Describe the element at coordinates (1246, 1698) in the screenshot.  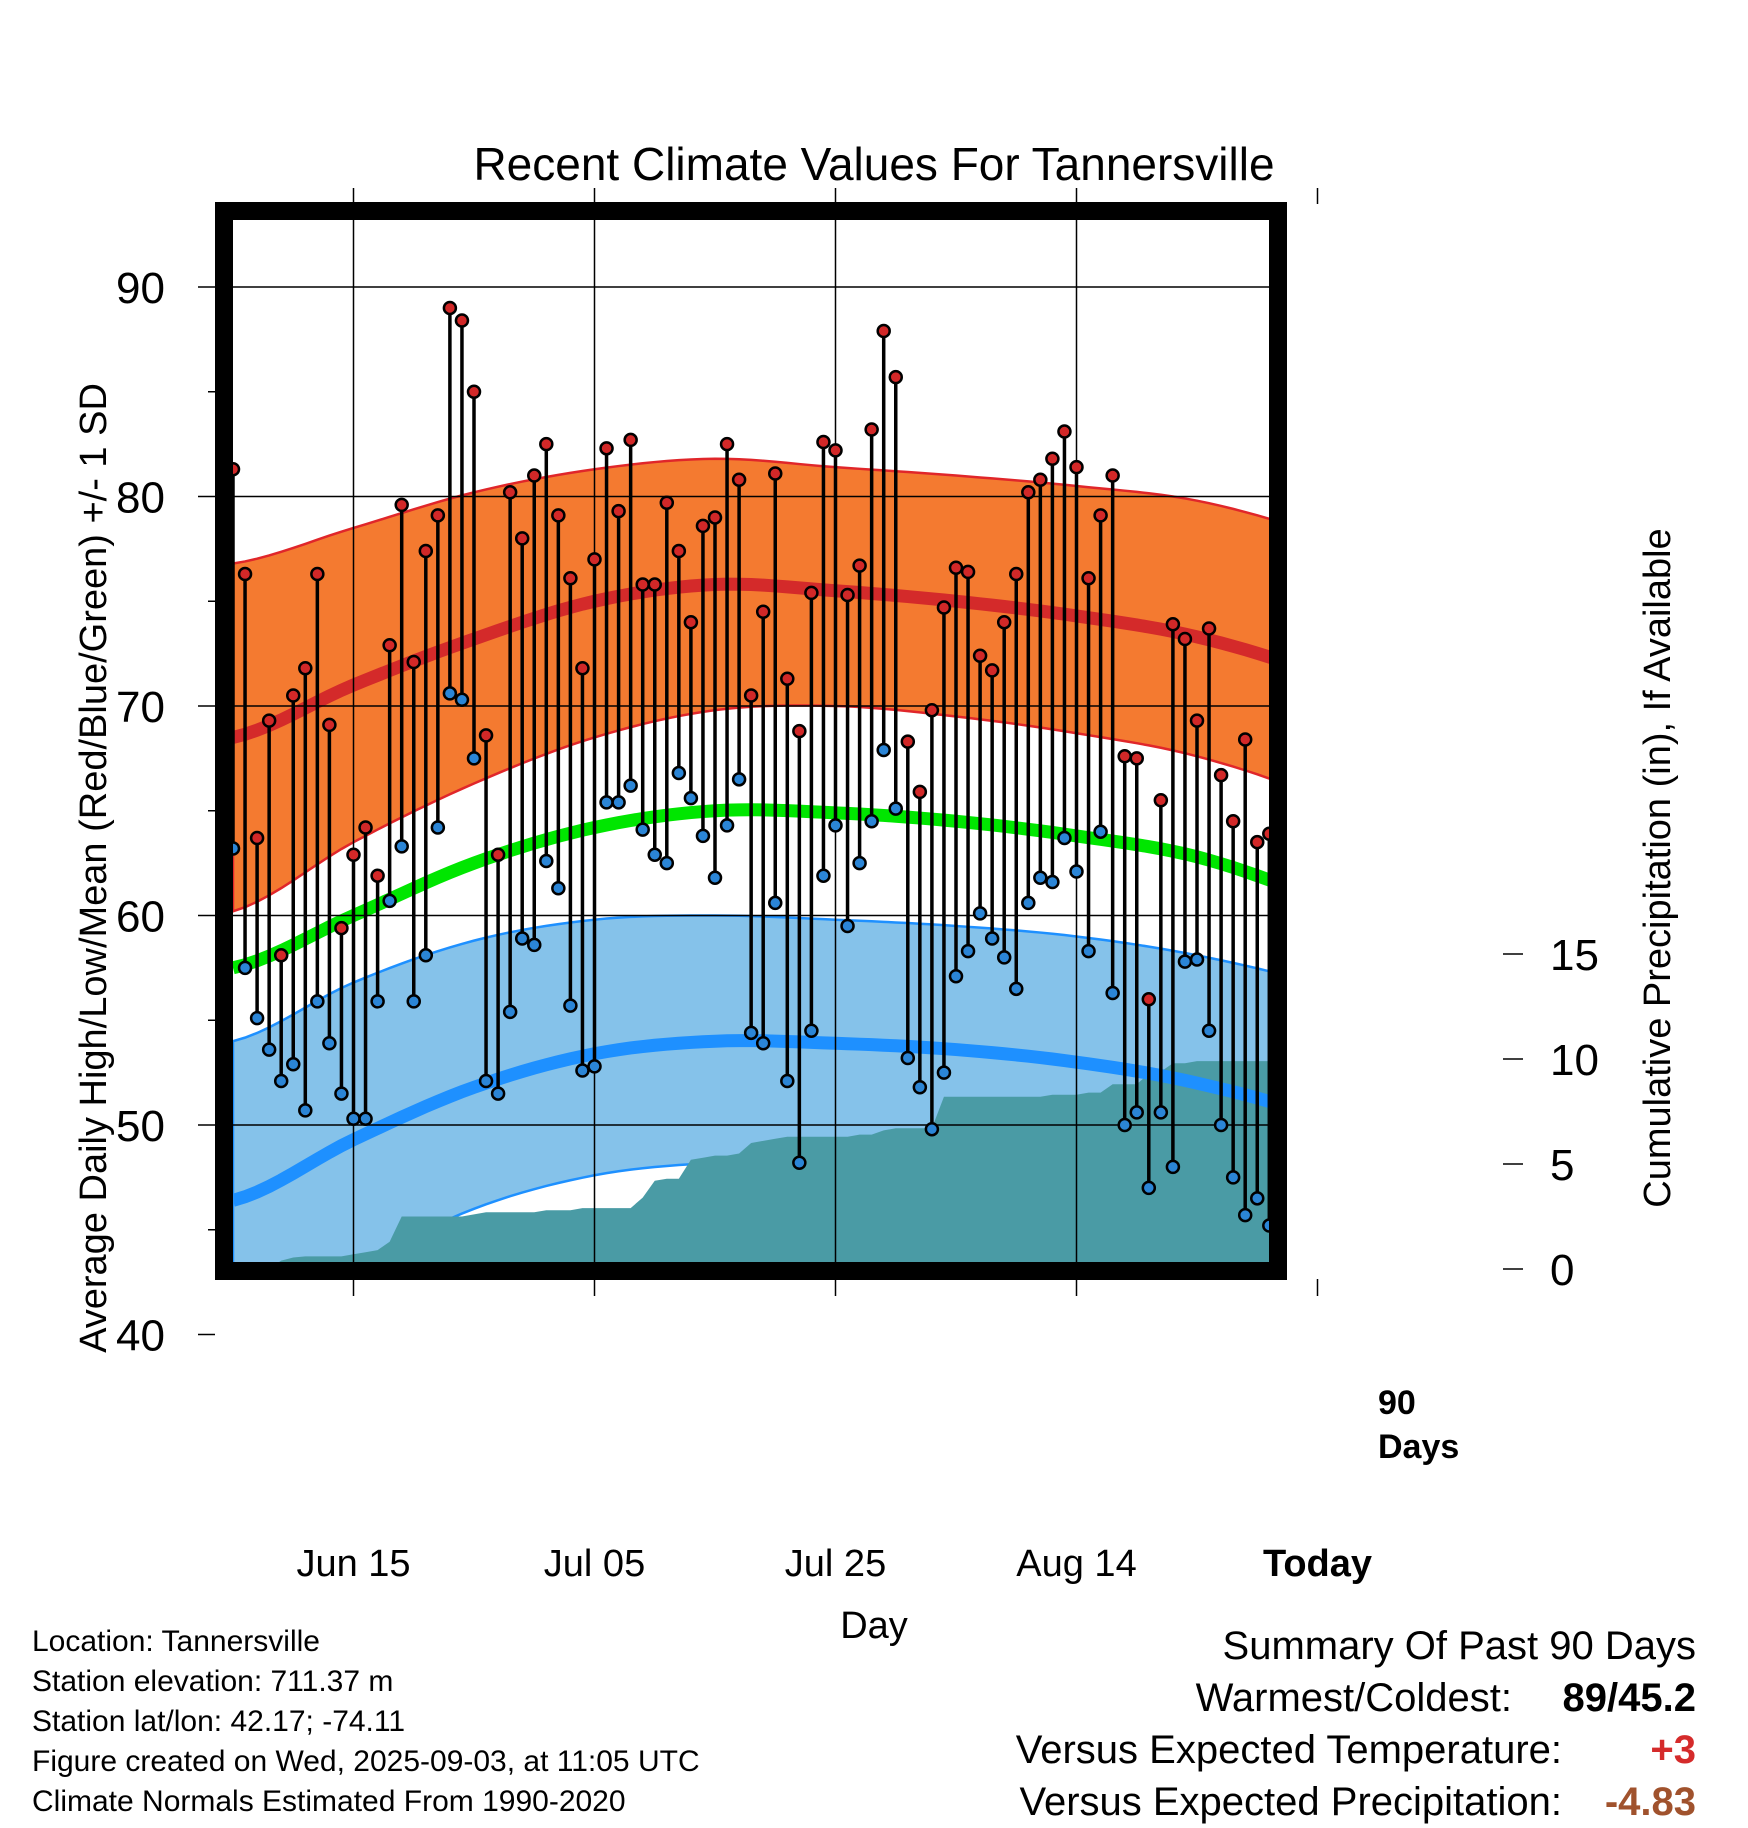
I see `summary-row-warmest: Warmest/Coldest: 89/45.2` at that location.